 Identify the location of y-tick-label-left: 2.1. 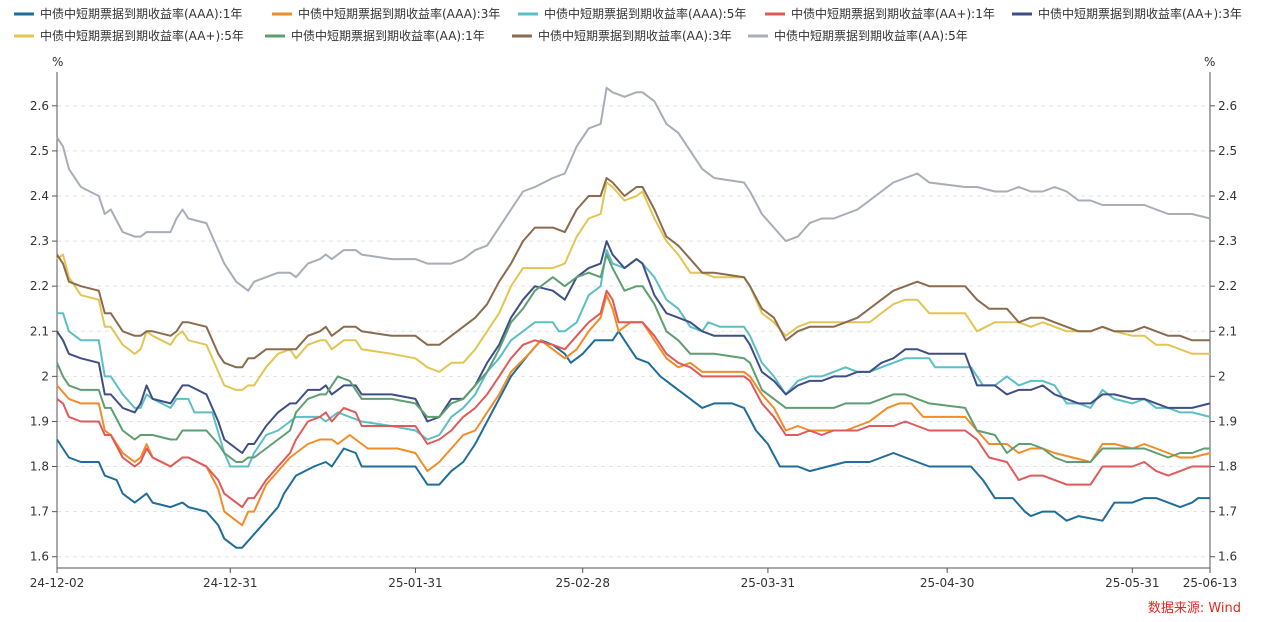
(39, 331).